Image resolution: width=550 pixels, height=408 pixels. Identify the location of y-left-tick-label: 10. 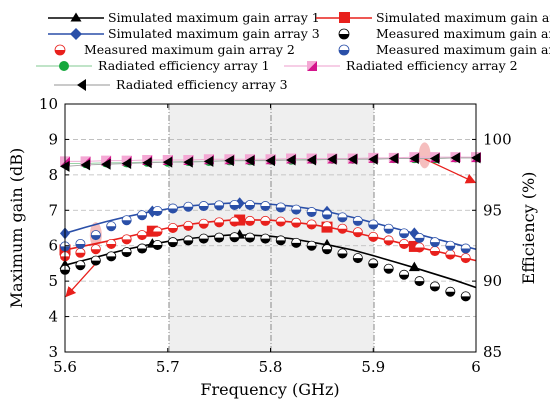
(48, 104).